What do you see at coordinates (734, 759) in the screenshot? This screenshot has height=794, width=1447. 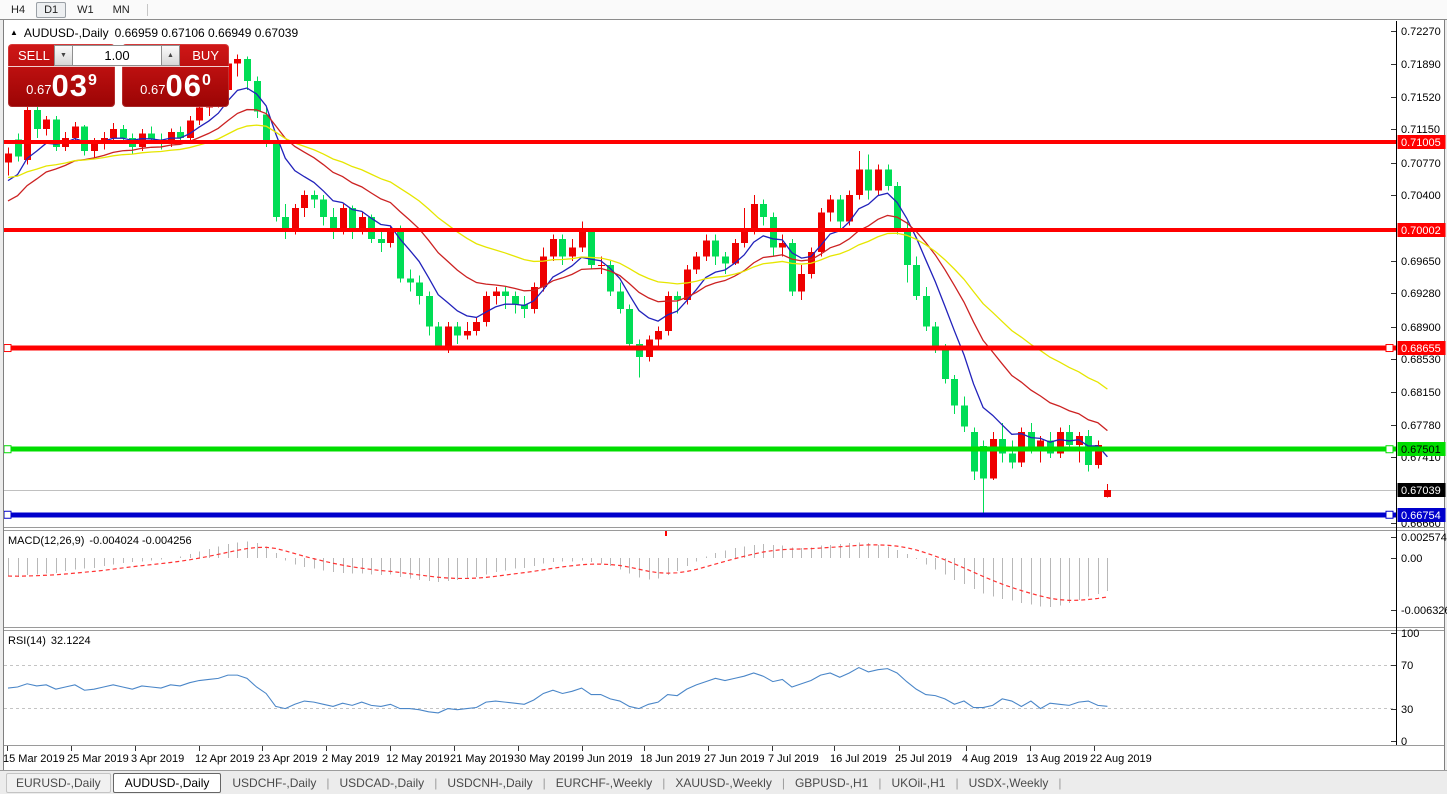 I see `date-tick-label: 27 Jun 2019` at bounding box center [734, 759].